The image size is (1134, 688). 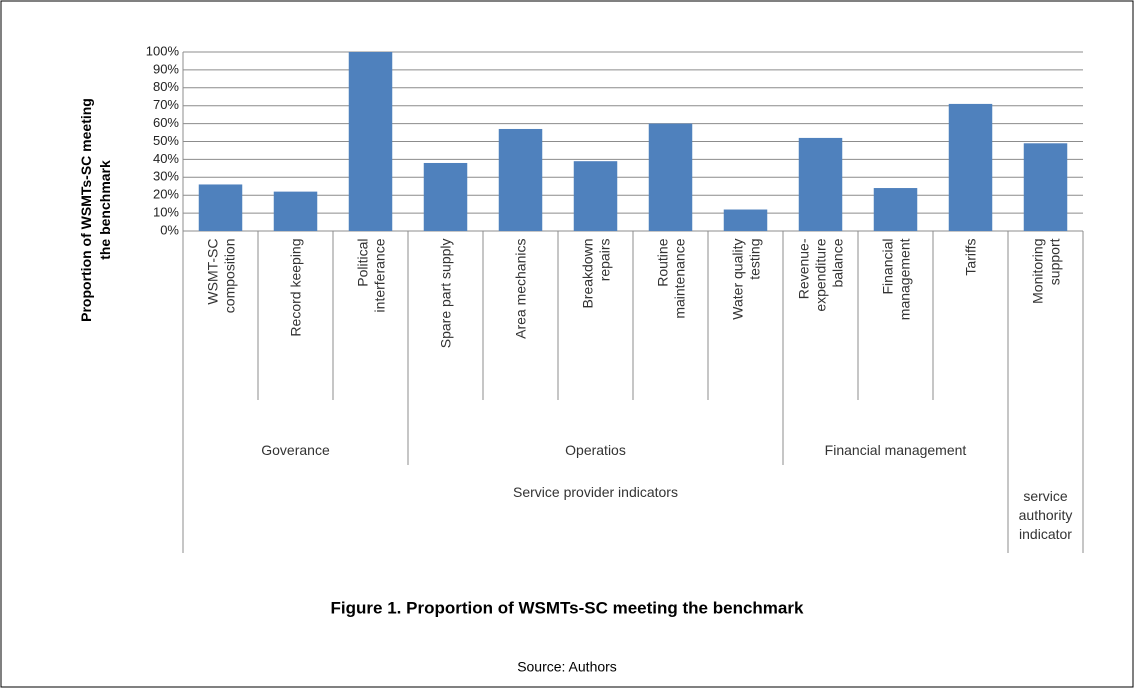 What do you see at coordinates (370, 275) in the screenshot?
I see `x-tick-label: Political interferance` at bounding box center [370, 275].